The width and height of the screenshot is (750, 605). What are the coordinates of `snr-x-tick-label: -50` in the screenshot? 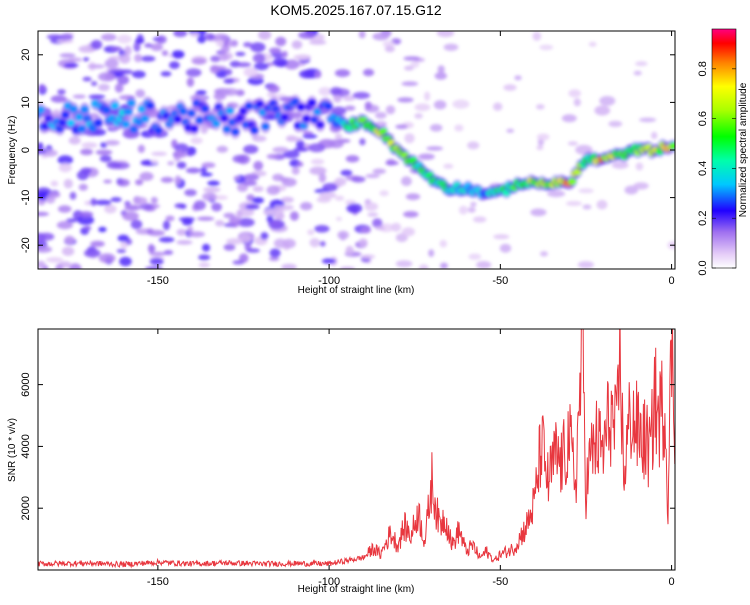 It's located at (500, 582).